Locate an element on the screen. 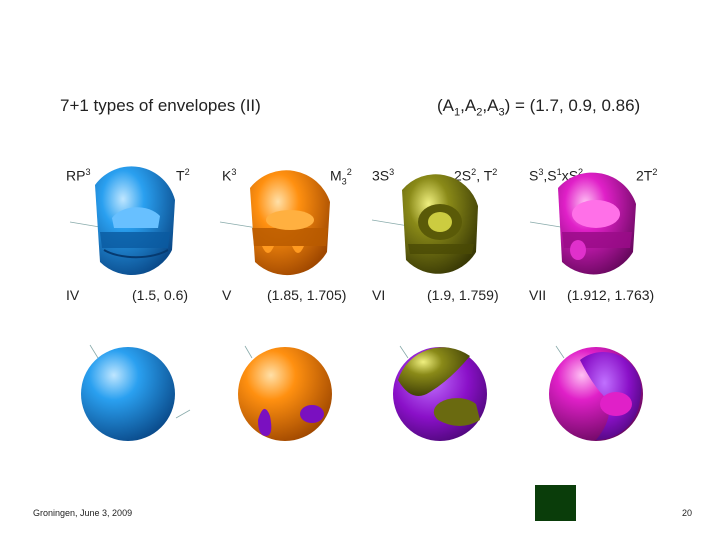 The image size is (720, 540). envelope-k3-m32-orange is located at coordinates (274, 223).